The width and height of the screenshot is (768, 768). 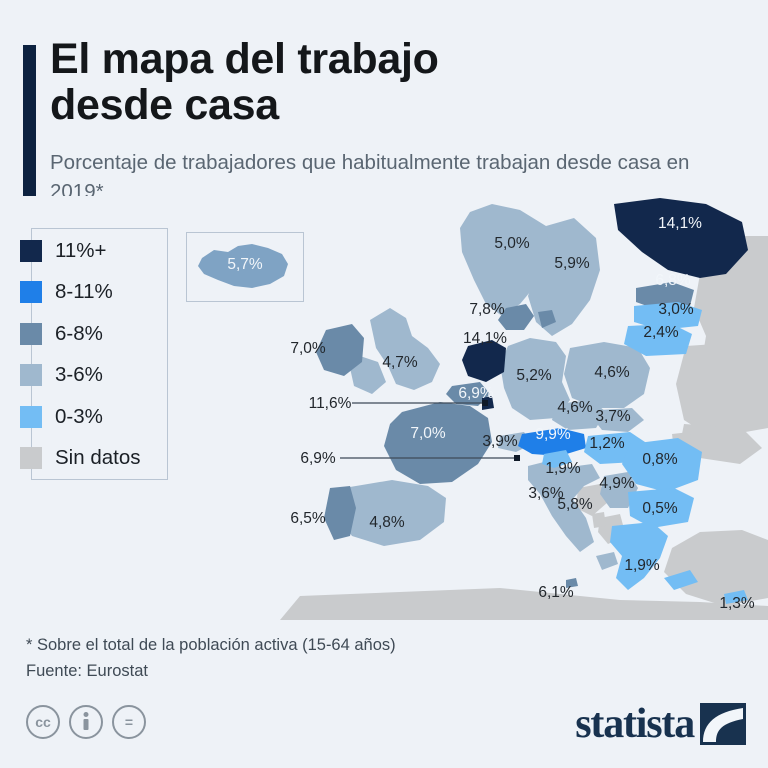 I want to click on country-iceland, so click(x=243, y=266).